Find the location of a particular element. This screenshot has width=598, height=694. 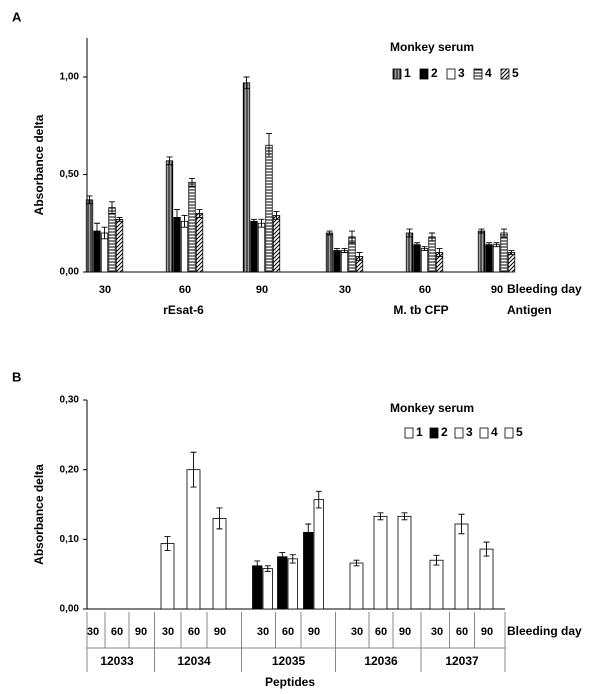

group-label: 12033 is located at coordinates (117, 661).